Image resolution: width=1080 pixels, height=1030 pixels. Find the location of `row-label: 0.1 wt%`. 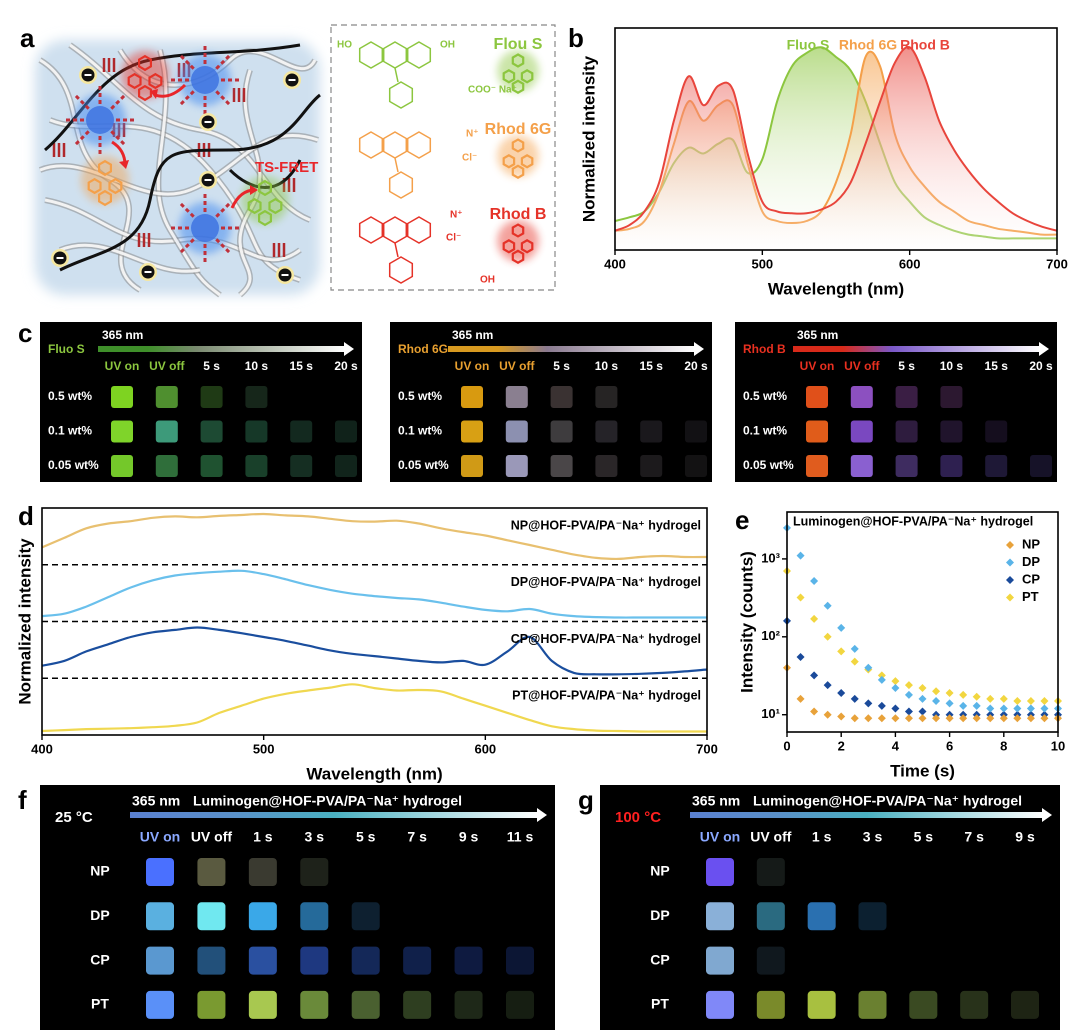

row-label: 0.1 wt% is located at coordinates (765, 431).